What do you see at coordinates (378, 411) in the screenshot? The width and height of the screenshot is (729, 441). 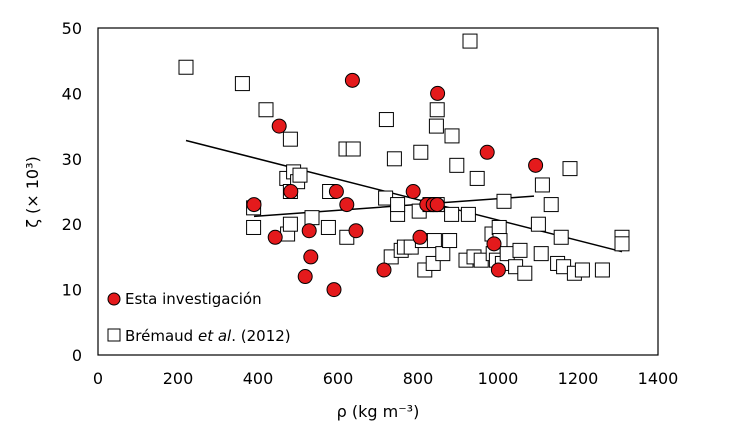 I see `x-axis-title: ρ (kg m⁻³)` at bounding box center [378, 411].